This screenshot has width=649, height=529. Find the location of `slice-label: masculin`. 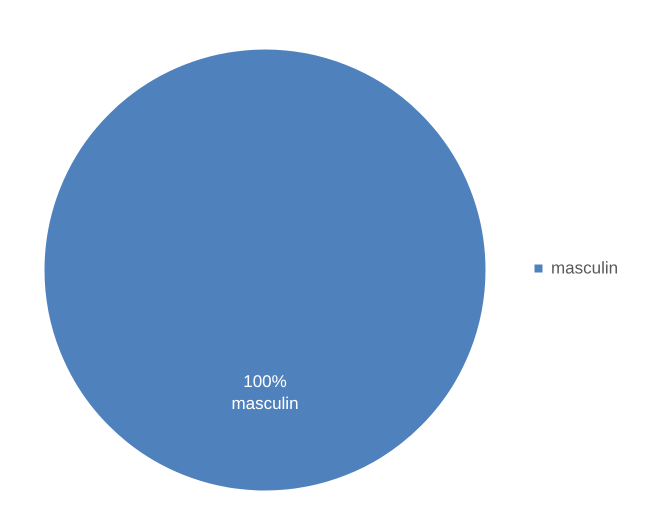

slice-label: masculin is located at coordinates (265, 404).